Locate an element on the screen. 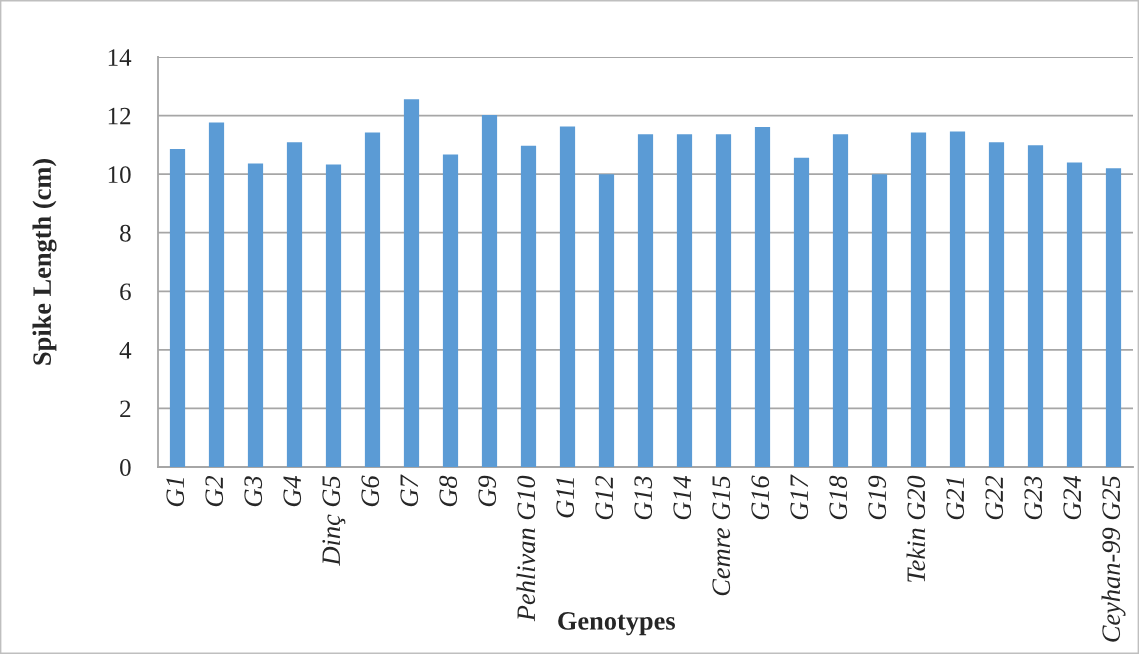 Image resolution: width=1139 pixels, height=654 pixels. x-axis-title: Genotypes is located at coordinates (616, 624).